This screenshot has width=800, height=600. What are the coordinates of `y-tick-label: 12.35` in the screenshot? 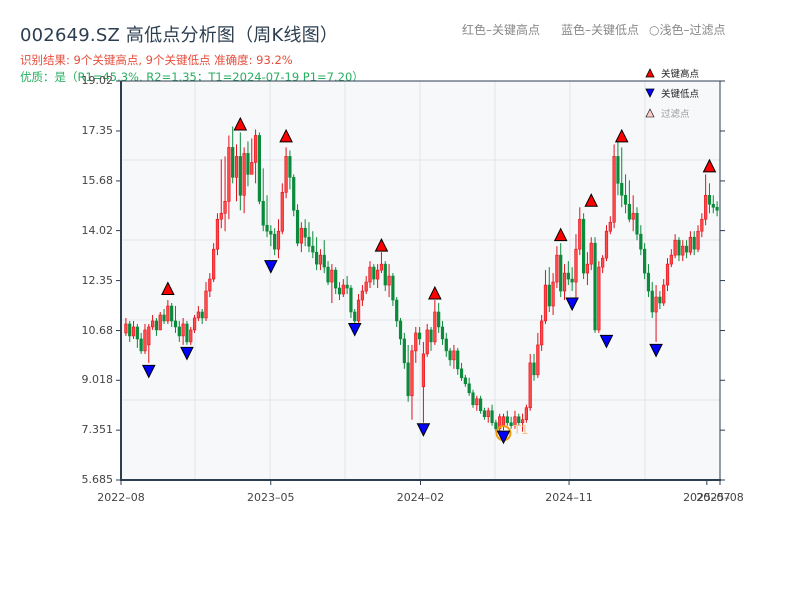 It's located at (97, 280).